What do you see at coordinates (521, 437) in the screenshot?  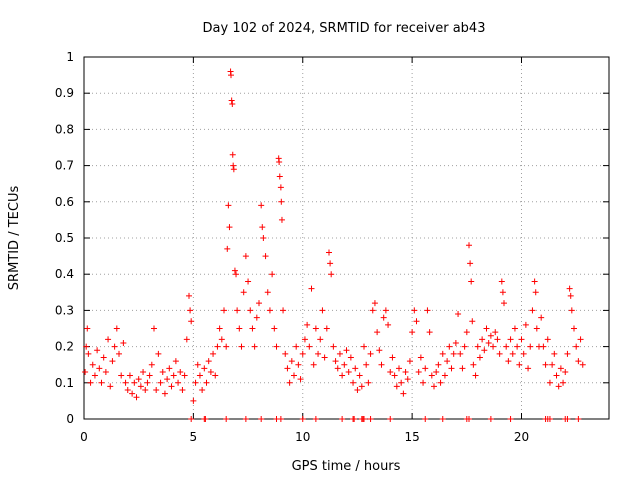 I see `x-tick-label: 20` at bounding box center [521, 437].